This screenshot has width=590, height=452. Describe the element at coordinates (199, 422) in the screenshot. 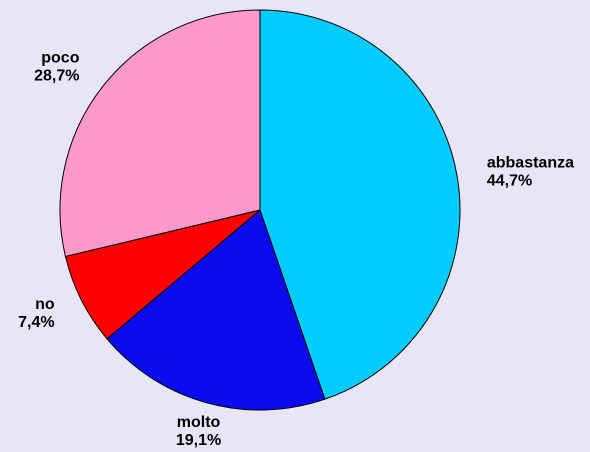

I see `slice-label: molto` at that location.